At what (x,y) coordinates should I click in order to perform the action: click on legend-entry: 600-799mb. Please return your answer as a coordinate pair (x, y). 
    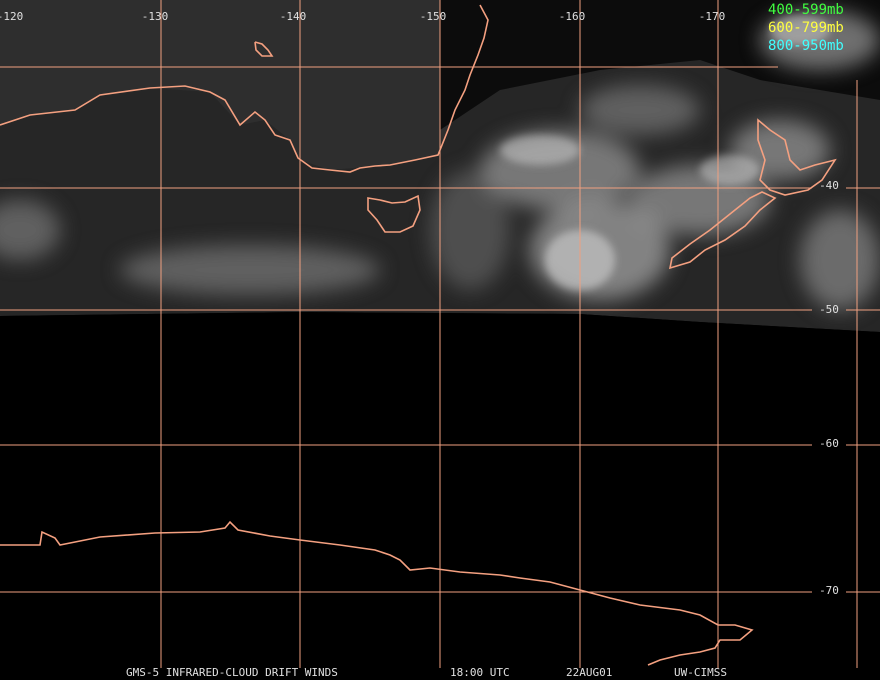
    Looking at the image, I should click on (806, 28).